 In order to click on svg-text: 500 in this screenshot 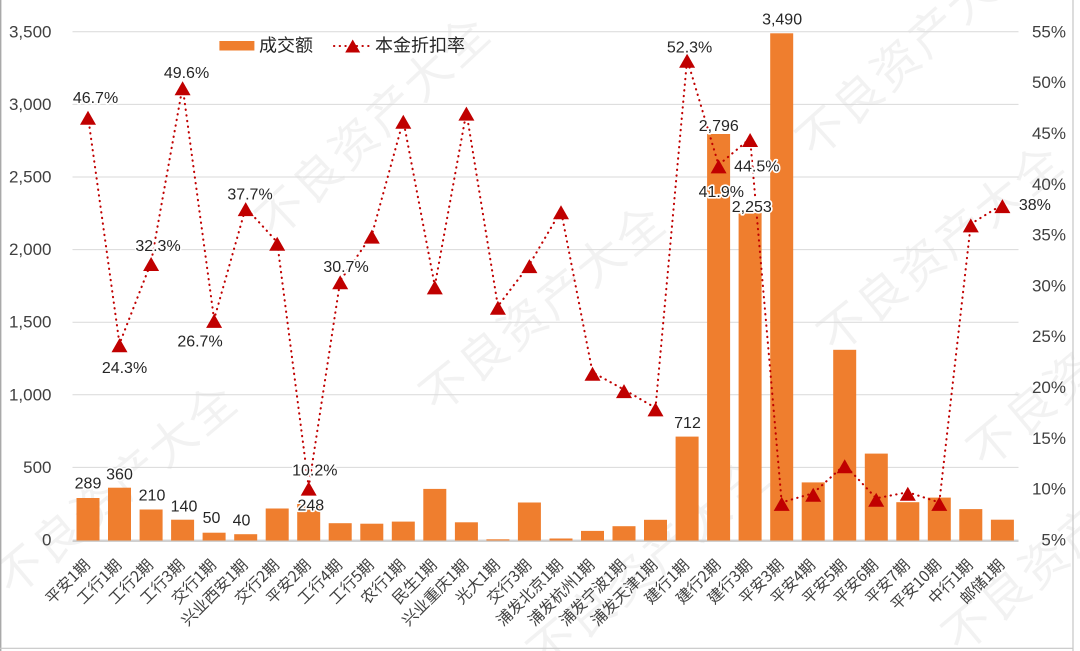, I will do `click(37, 467)`.